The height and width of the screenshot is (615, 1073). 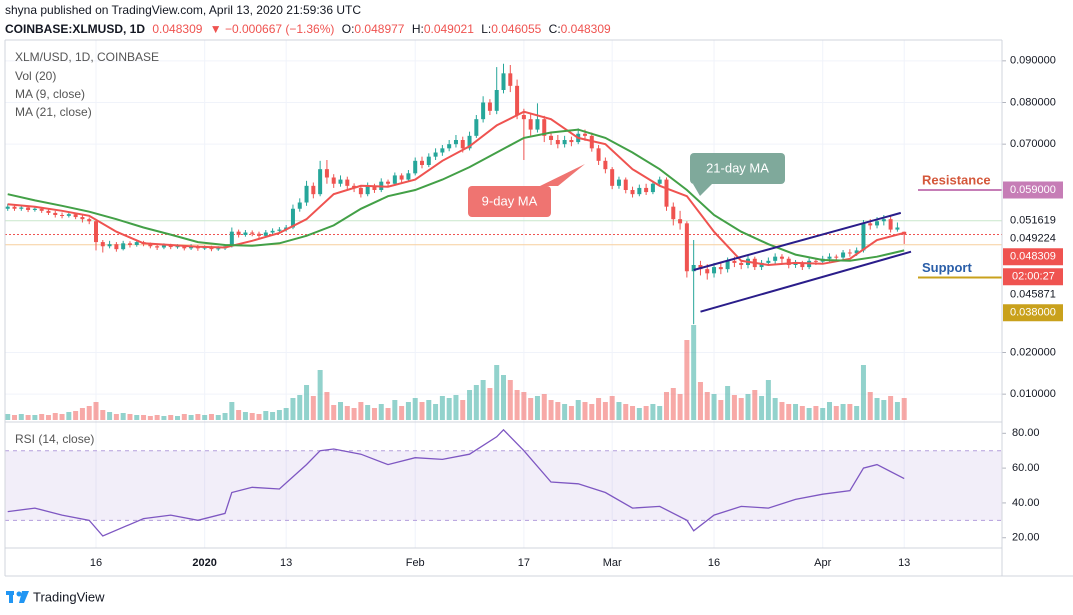 I want to click on ohlc-value: 0.049021, so click(x=449, y=29).